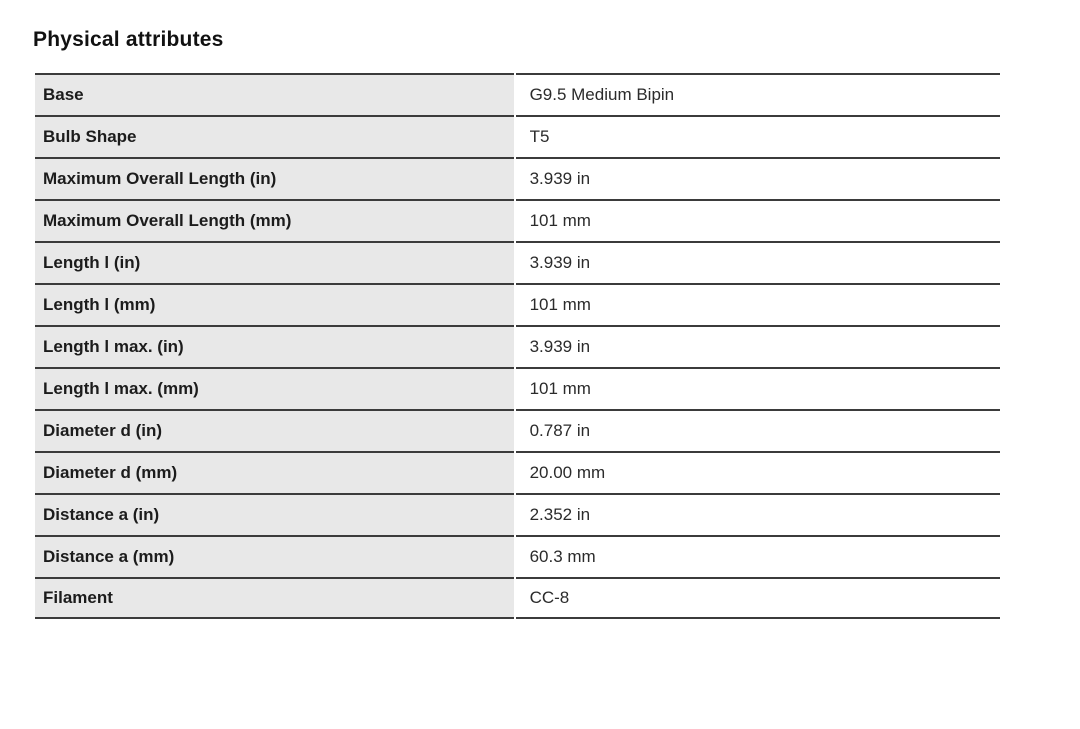 The height and width of the screenshot is (729, 1080). I want to click on attribute-label: Length l max. (mm), so click(274, 388).